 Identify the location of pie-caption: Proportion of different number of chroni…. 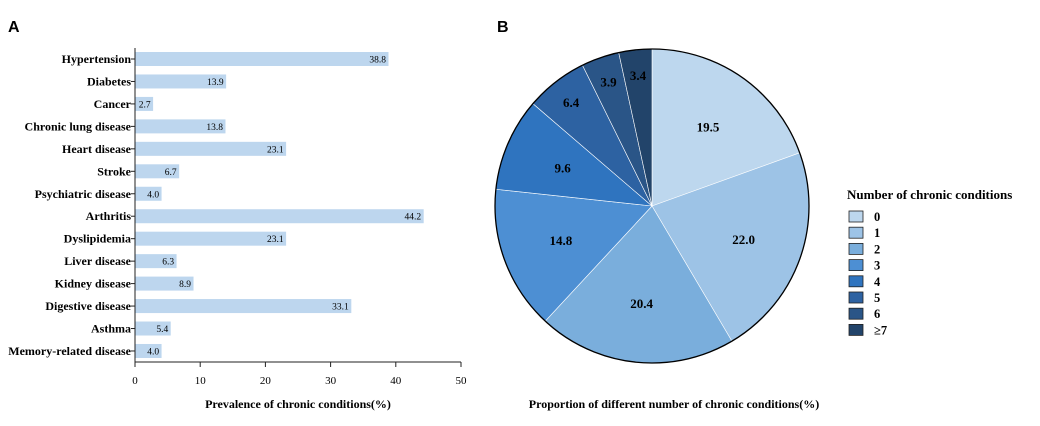
(674, 404).